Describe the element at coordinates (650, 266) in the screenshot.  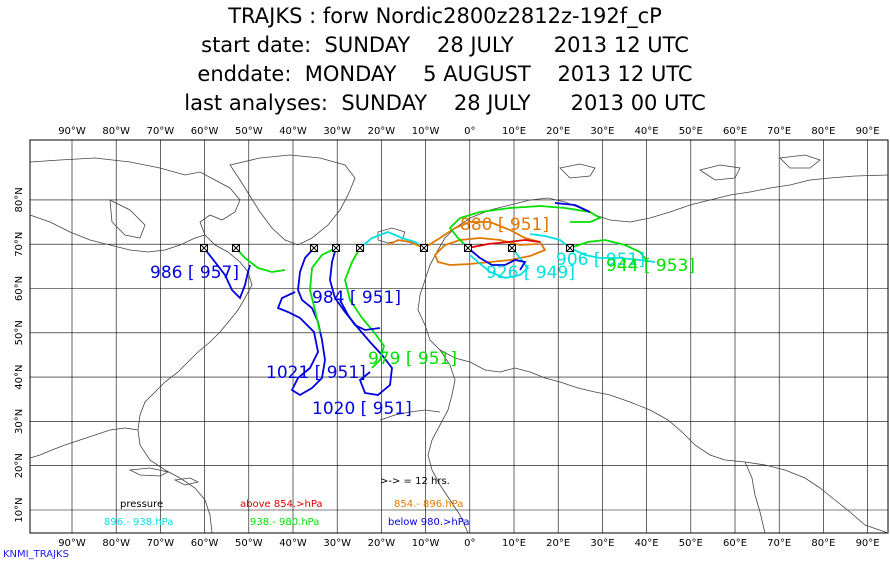
I see `label-944: 944 [ 953]` at that location.